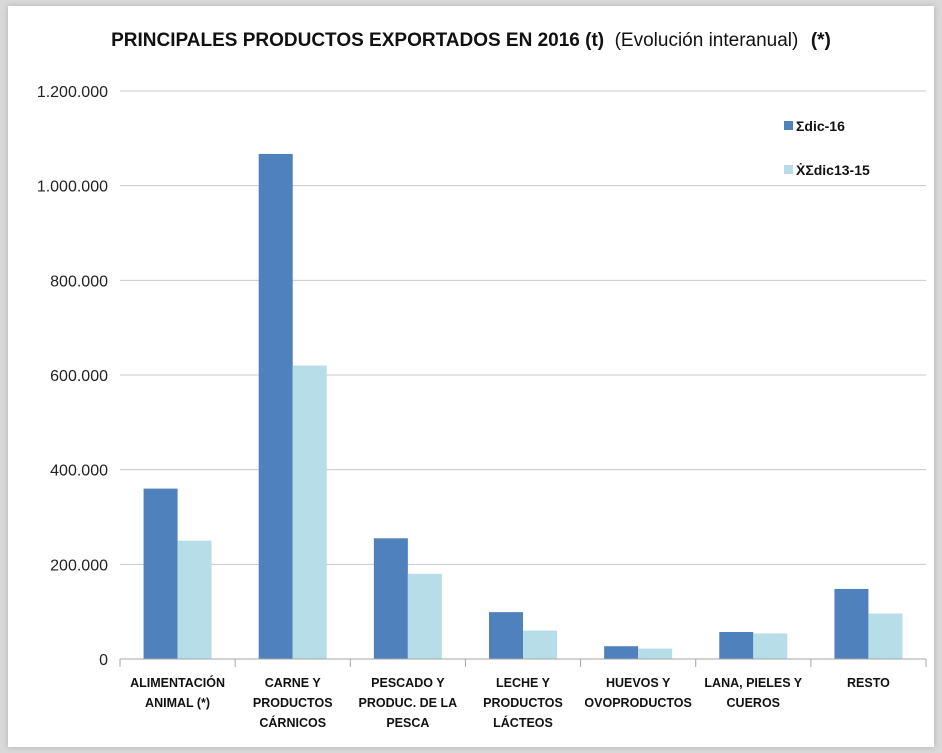 This screenshot has width=942, height=753. I want to click on y-tick-label: 0, so click(103, 660).